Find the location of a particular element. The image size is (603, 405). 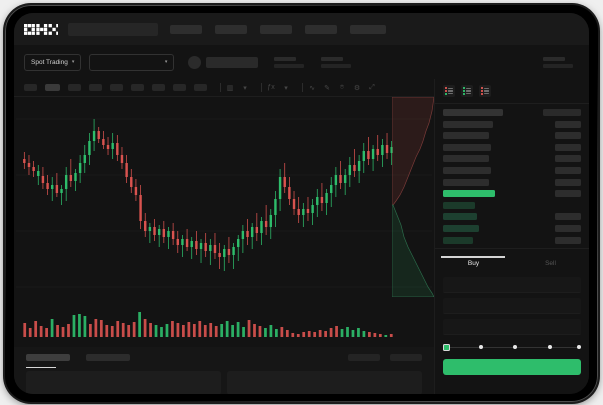

orderbook-view-toggles is located at coordinates (512, 91).